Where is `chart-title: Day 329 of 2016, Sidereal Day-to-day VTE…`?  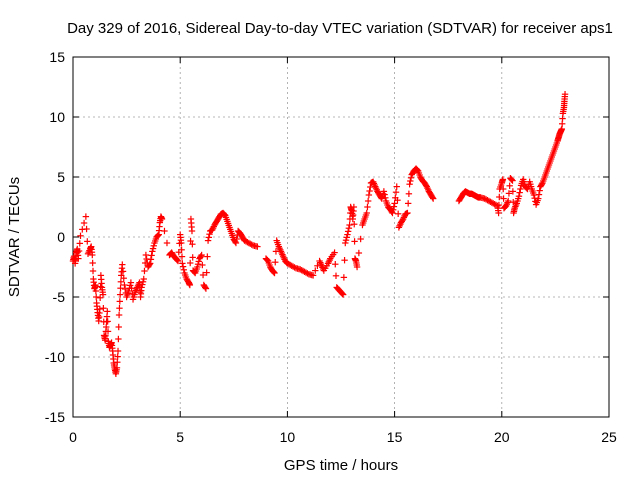
chart-title: Day 329 of 2016, Sidereal Day-to-day VTE… is located at coordinates (340, 28).